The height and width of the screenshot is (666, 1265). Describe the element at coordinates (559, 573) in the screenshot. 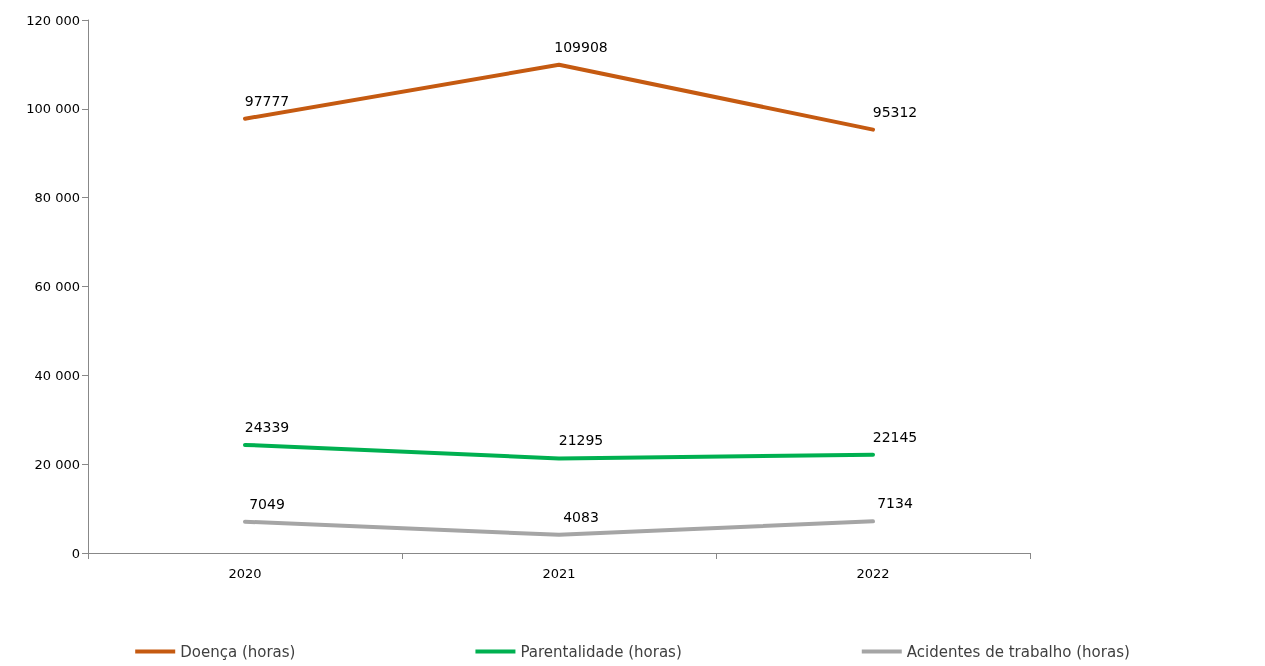

I see `x-tick-label: 2021` at that location.